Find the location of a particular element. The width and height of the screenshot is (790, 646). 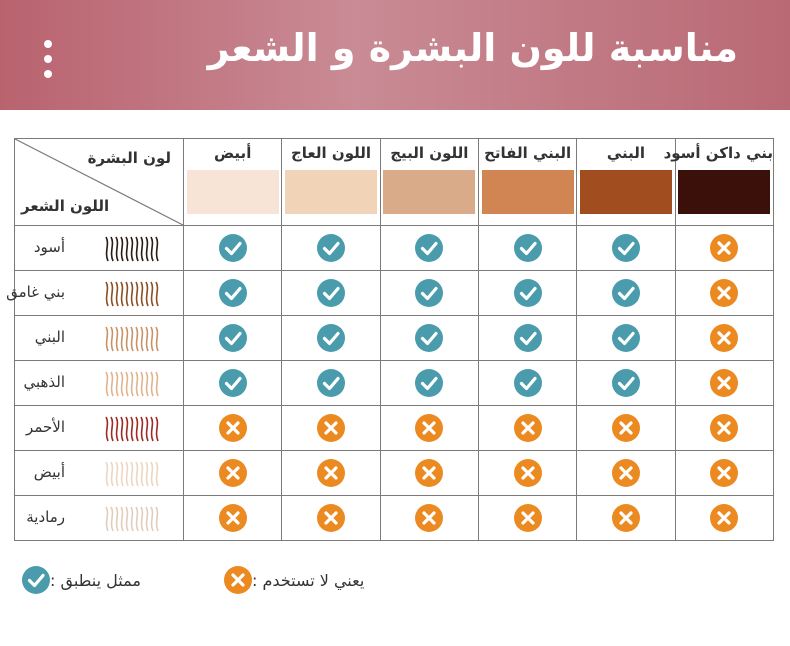

skin-column-label: اللون العاج is located at coordinates (330, 153).